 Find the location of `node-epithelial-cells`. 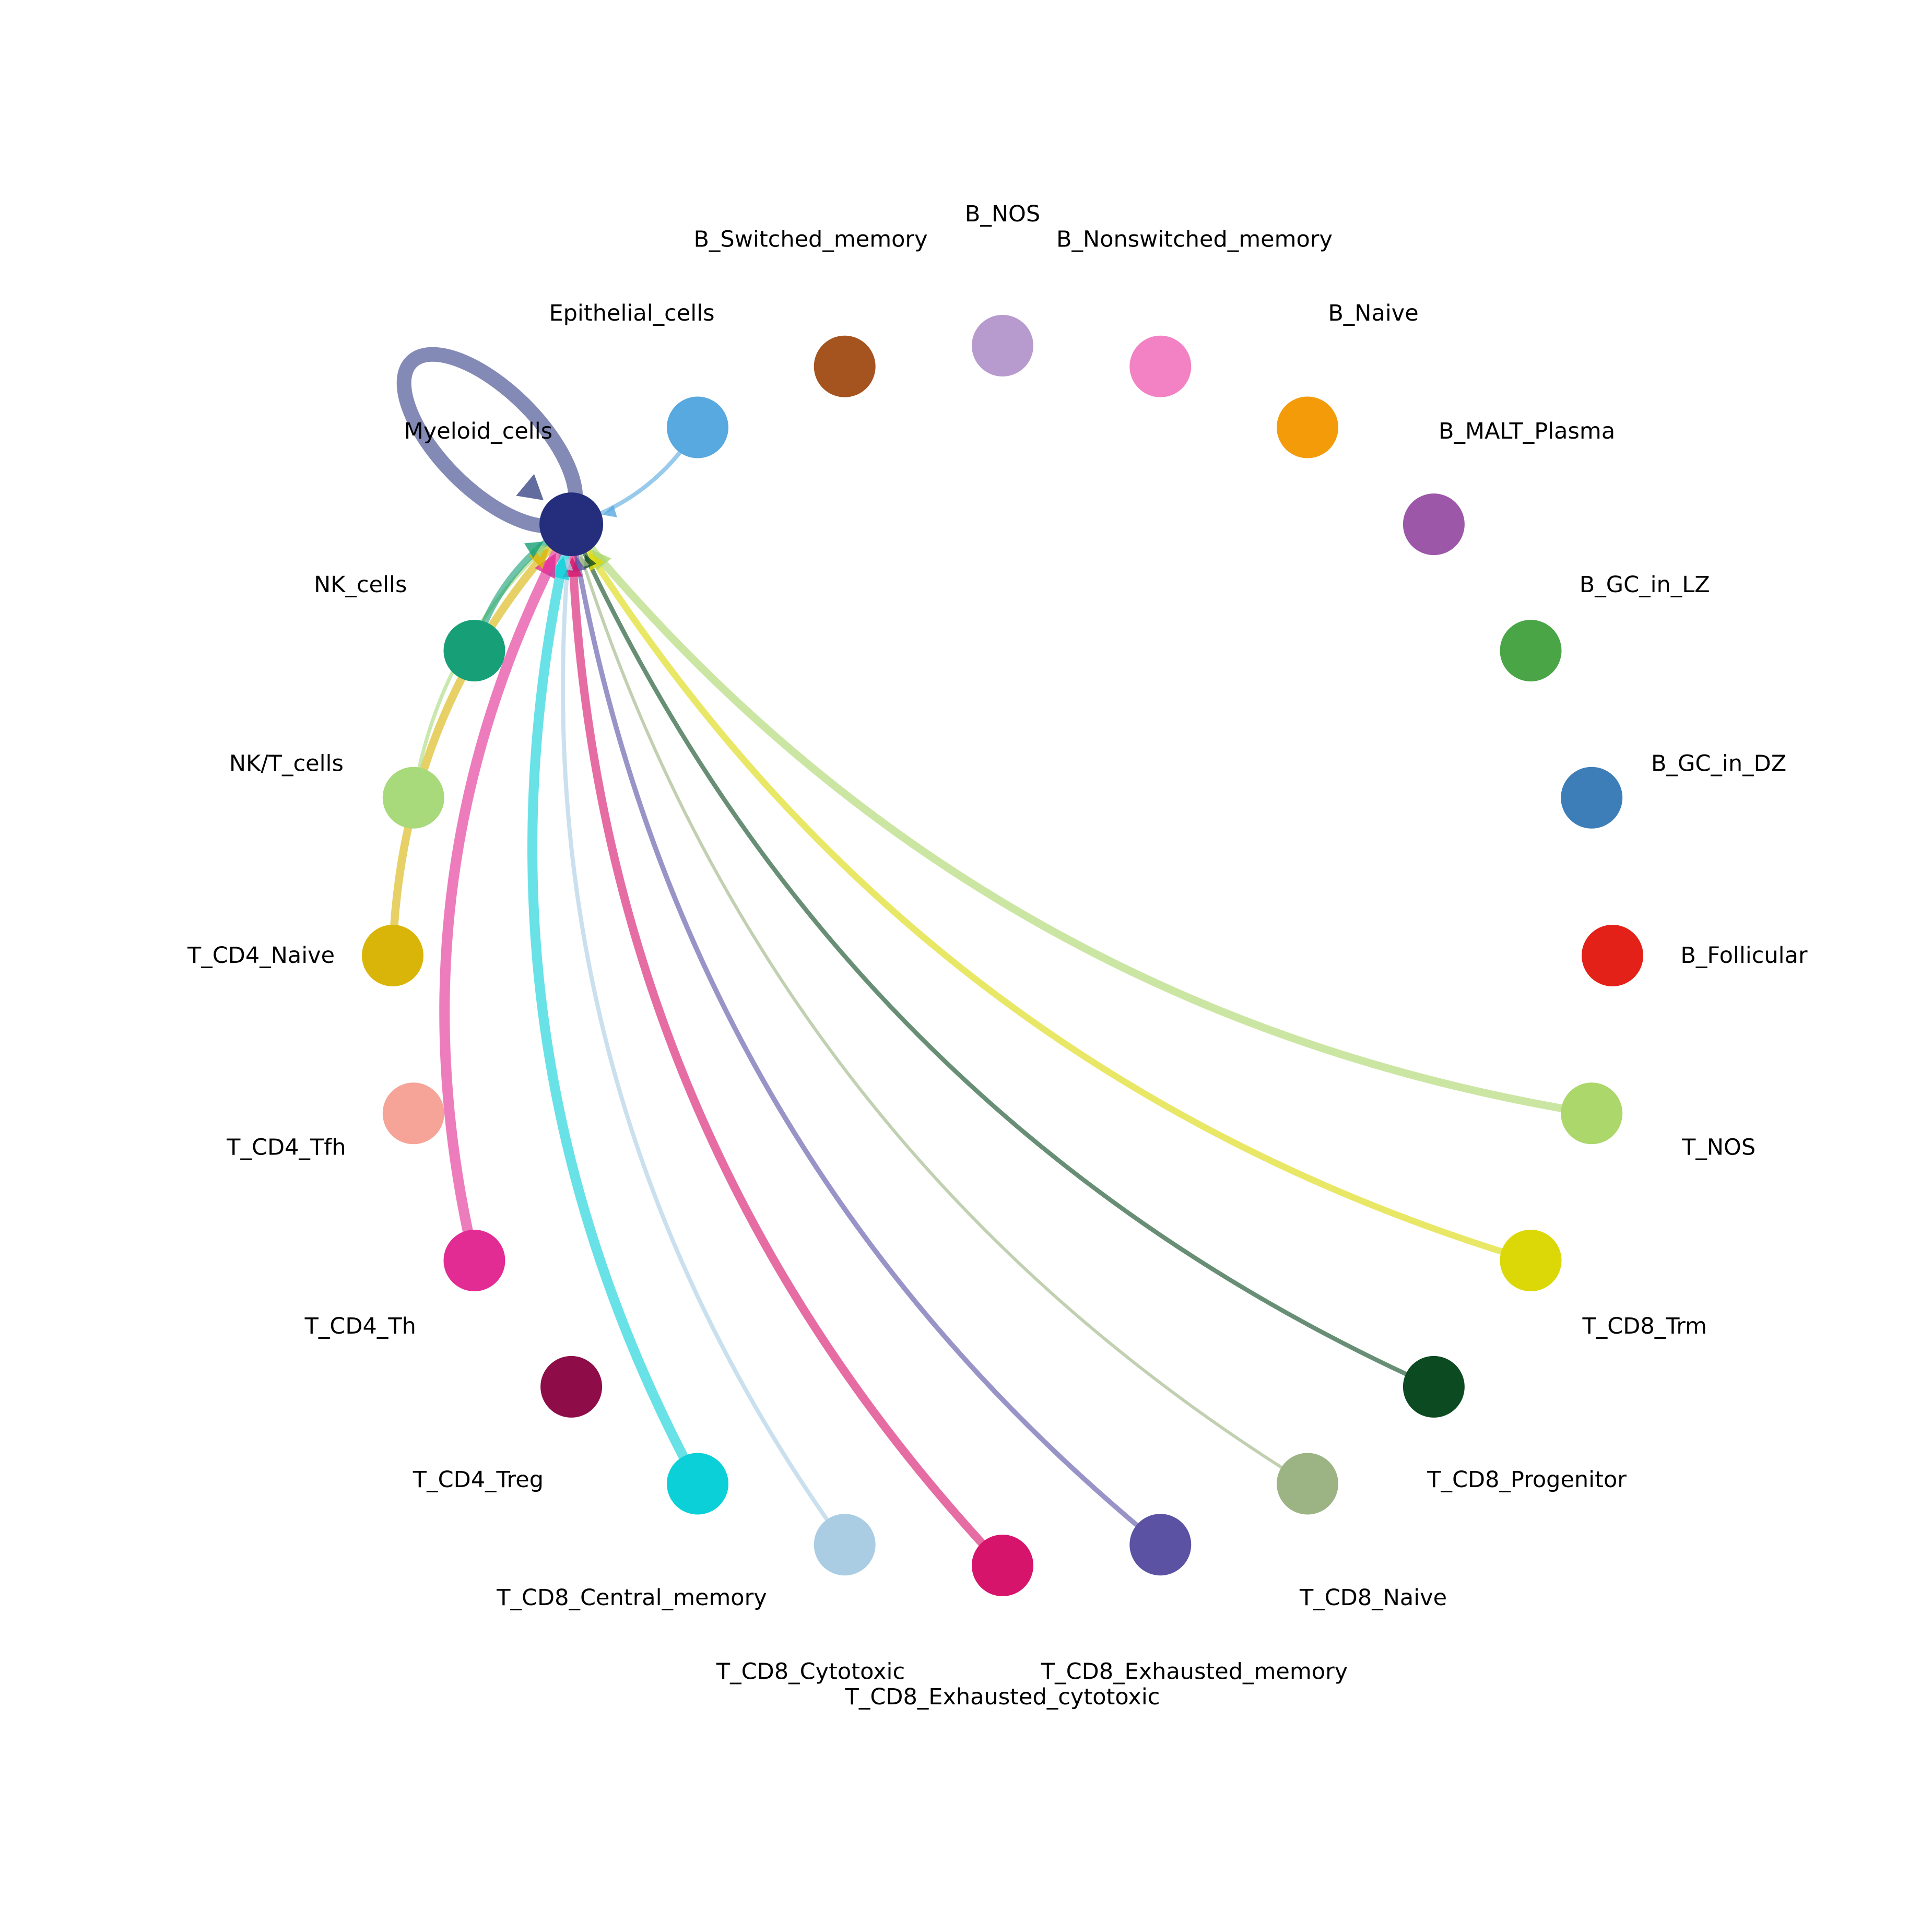

node-epithelial-cells is located at coordinates (698, 427).